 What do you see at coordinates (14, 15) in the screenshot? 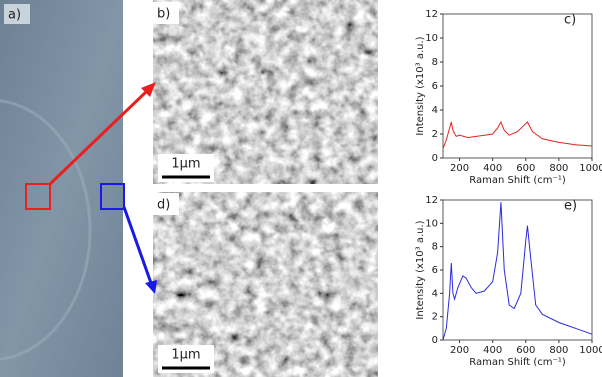
I see `panel-label: a)` at bounding box center [14, 15].